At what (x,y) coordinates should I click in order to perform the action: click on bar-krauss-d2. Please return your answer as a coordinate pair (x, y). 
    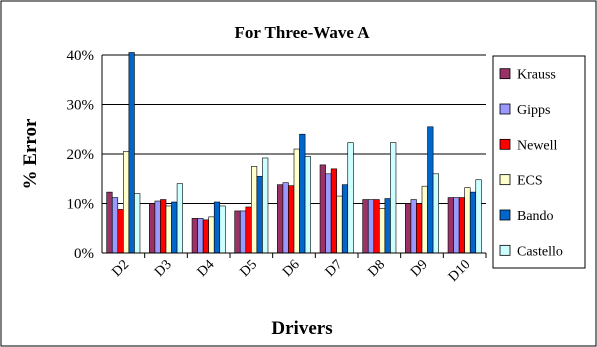
    Looking at the image, I should click on (109, 222).